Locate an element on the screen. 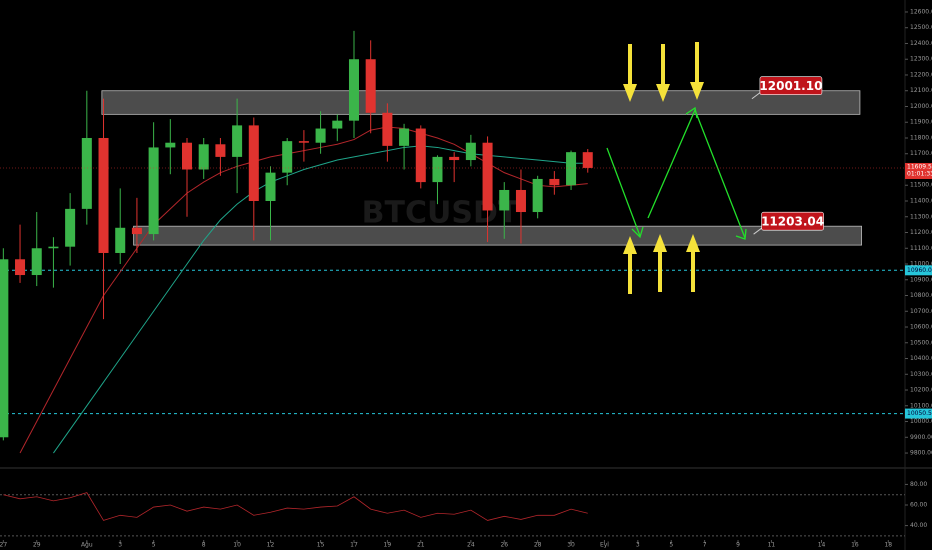  x-tick-label: 12 is located at coordinates (271, 545).